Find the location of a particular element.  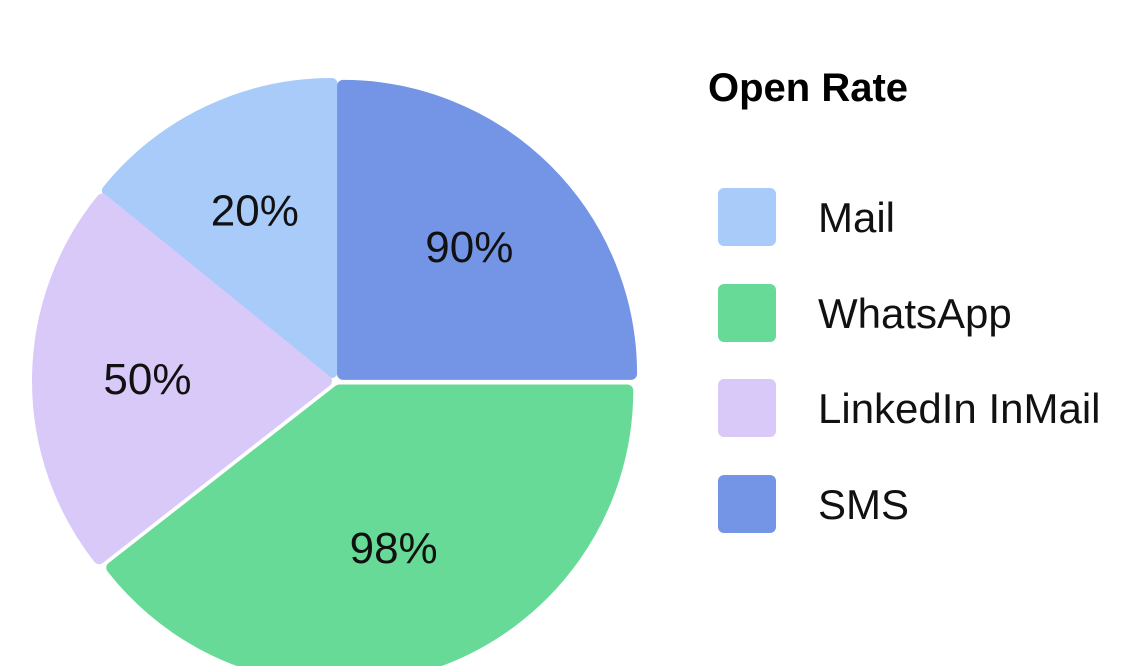

legend-label-mail: Mail is located at coordinates (857, 217).